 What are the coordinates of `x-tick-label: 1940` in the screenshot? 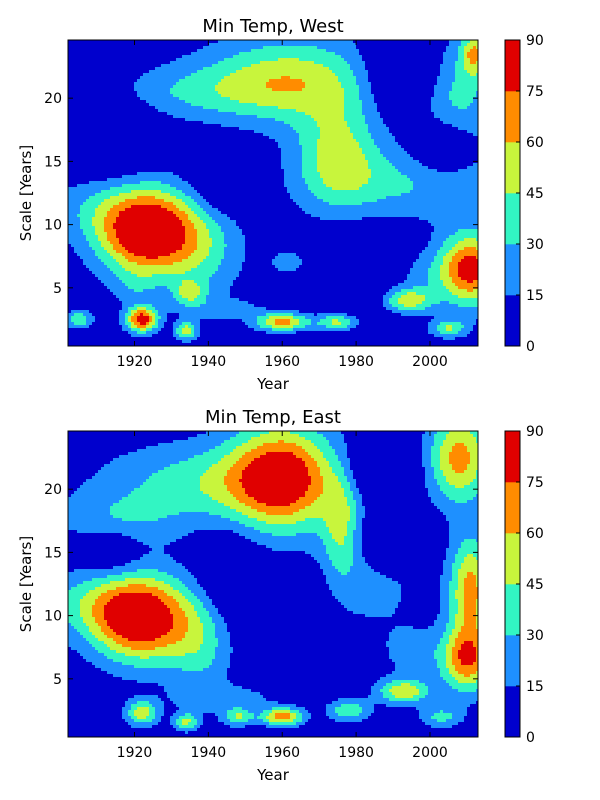 It's located at (209, 362).